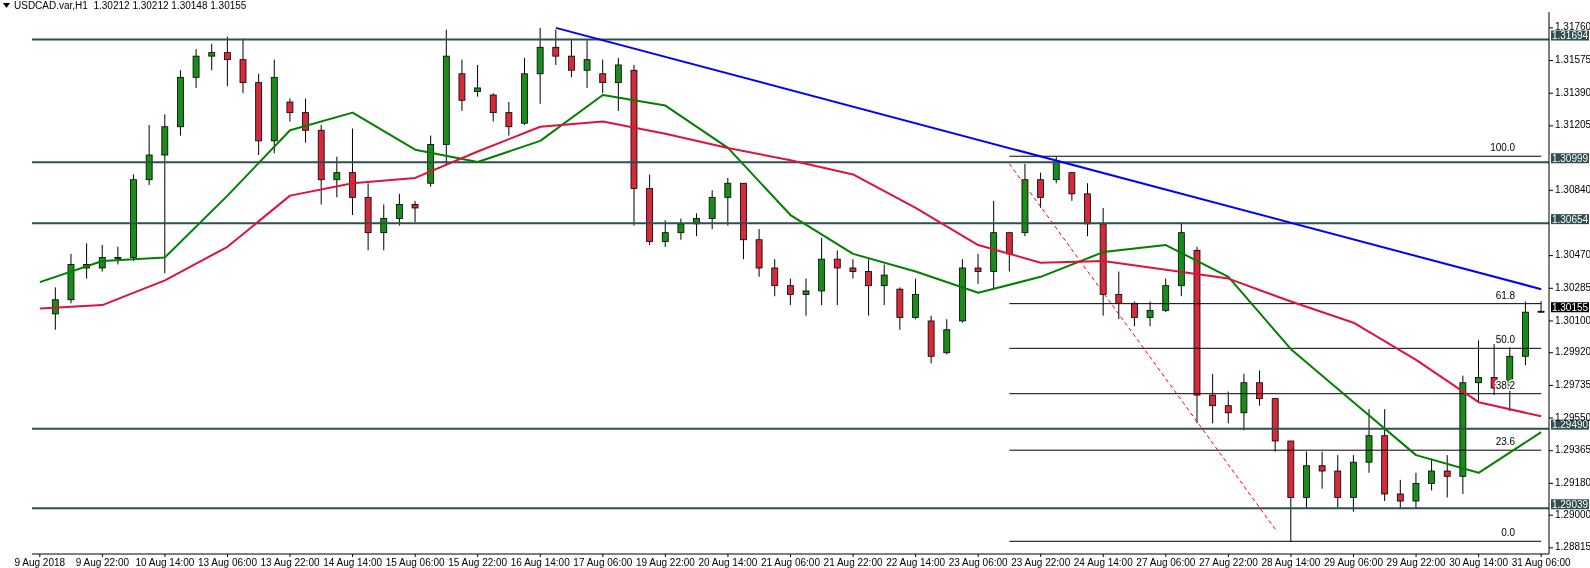  What do you see at coordinates (1103, 562) in the screenshot?
I see `x-tick-label: 24 Aug 14:00` at bounding box center [1103, 562].